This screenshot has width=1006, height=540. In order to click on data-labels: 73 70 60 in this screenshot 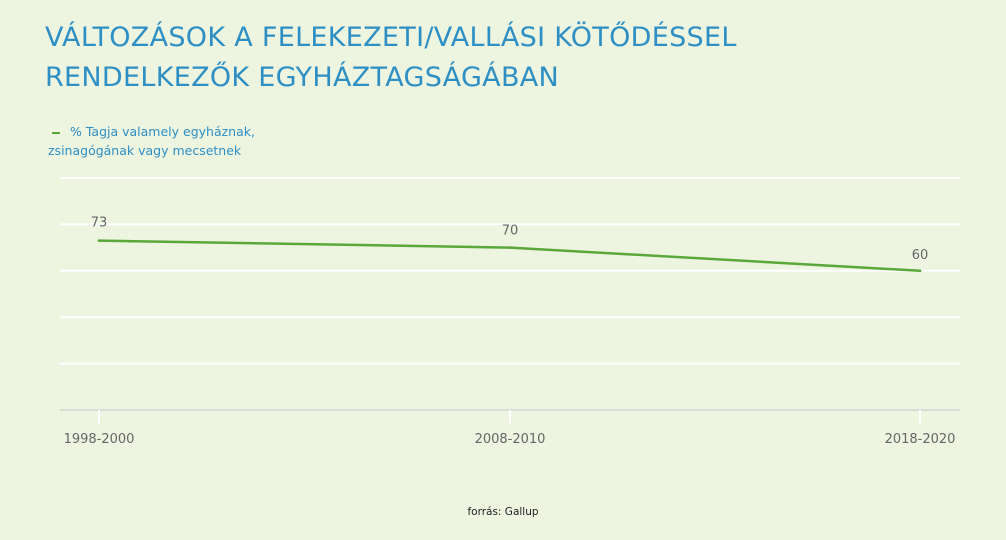, I will do `click(510, 239)`.